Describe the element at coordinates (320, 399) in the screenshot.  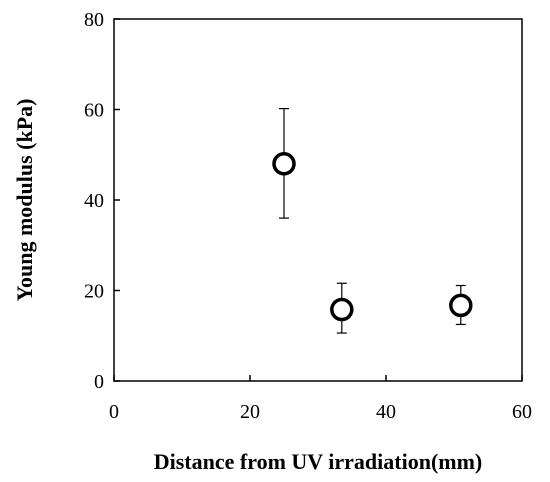
I see `x-axis-ticks: 0 20 40 60` at that location.